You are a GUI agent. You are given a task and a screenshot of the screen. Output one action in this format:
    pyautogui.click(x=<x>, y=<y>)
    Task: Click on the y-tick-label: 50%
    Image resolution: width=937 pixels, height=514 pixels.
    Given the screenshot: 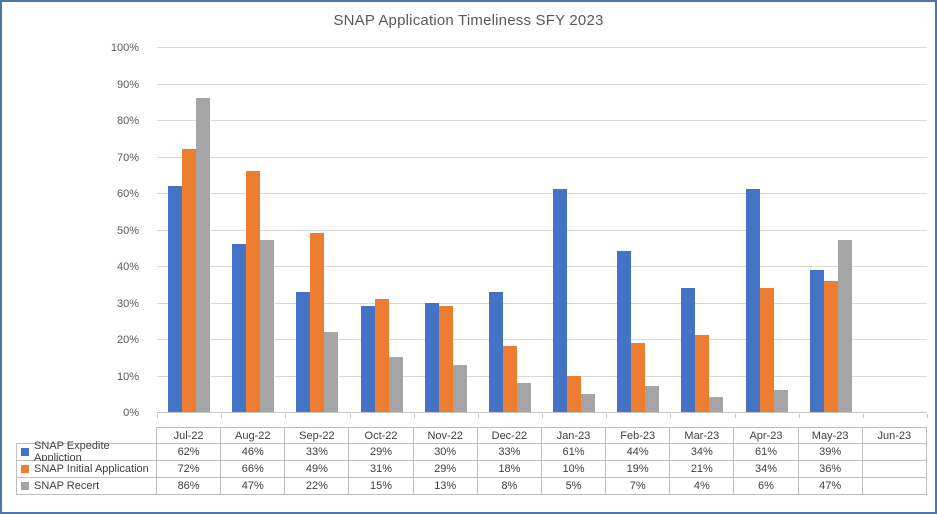 What is the action you would take?
    pyautogui.click(x=127, y=230)
    